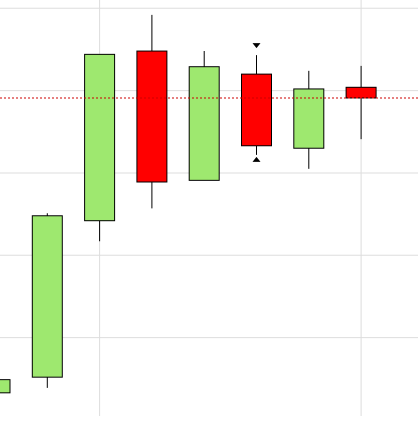 Image resolution: width=418 pixels, height=423 pixels. Describe the element at coordinates (256, 159) in the screenshot. I see `low-marker` at that location.